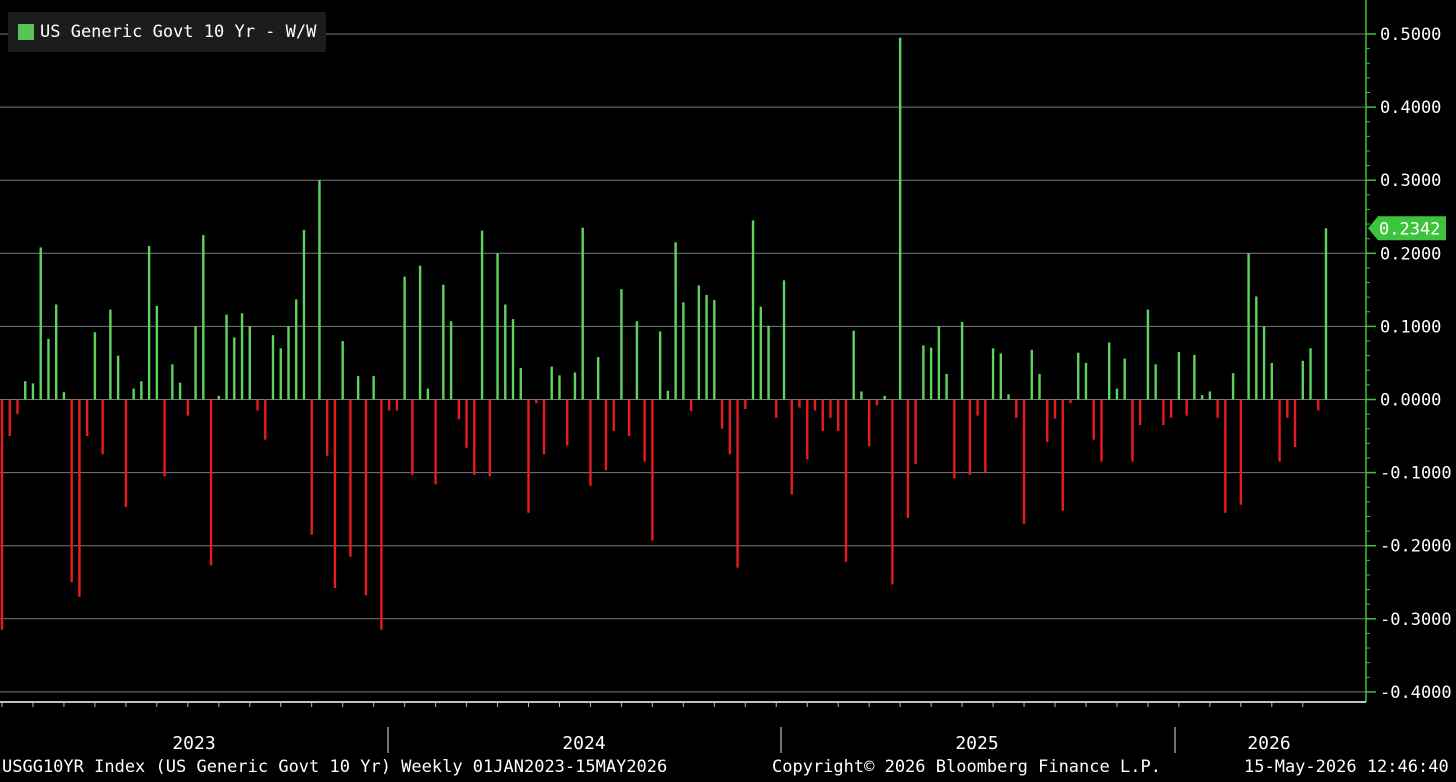 This screenshot has width=1456, height=782. Describe the element at coordinates (26, 32) in the screenshot. I see `legend-swatch` at that location.